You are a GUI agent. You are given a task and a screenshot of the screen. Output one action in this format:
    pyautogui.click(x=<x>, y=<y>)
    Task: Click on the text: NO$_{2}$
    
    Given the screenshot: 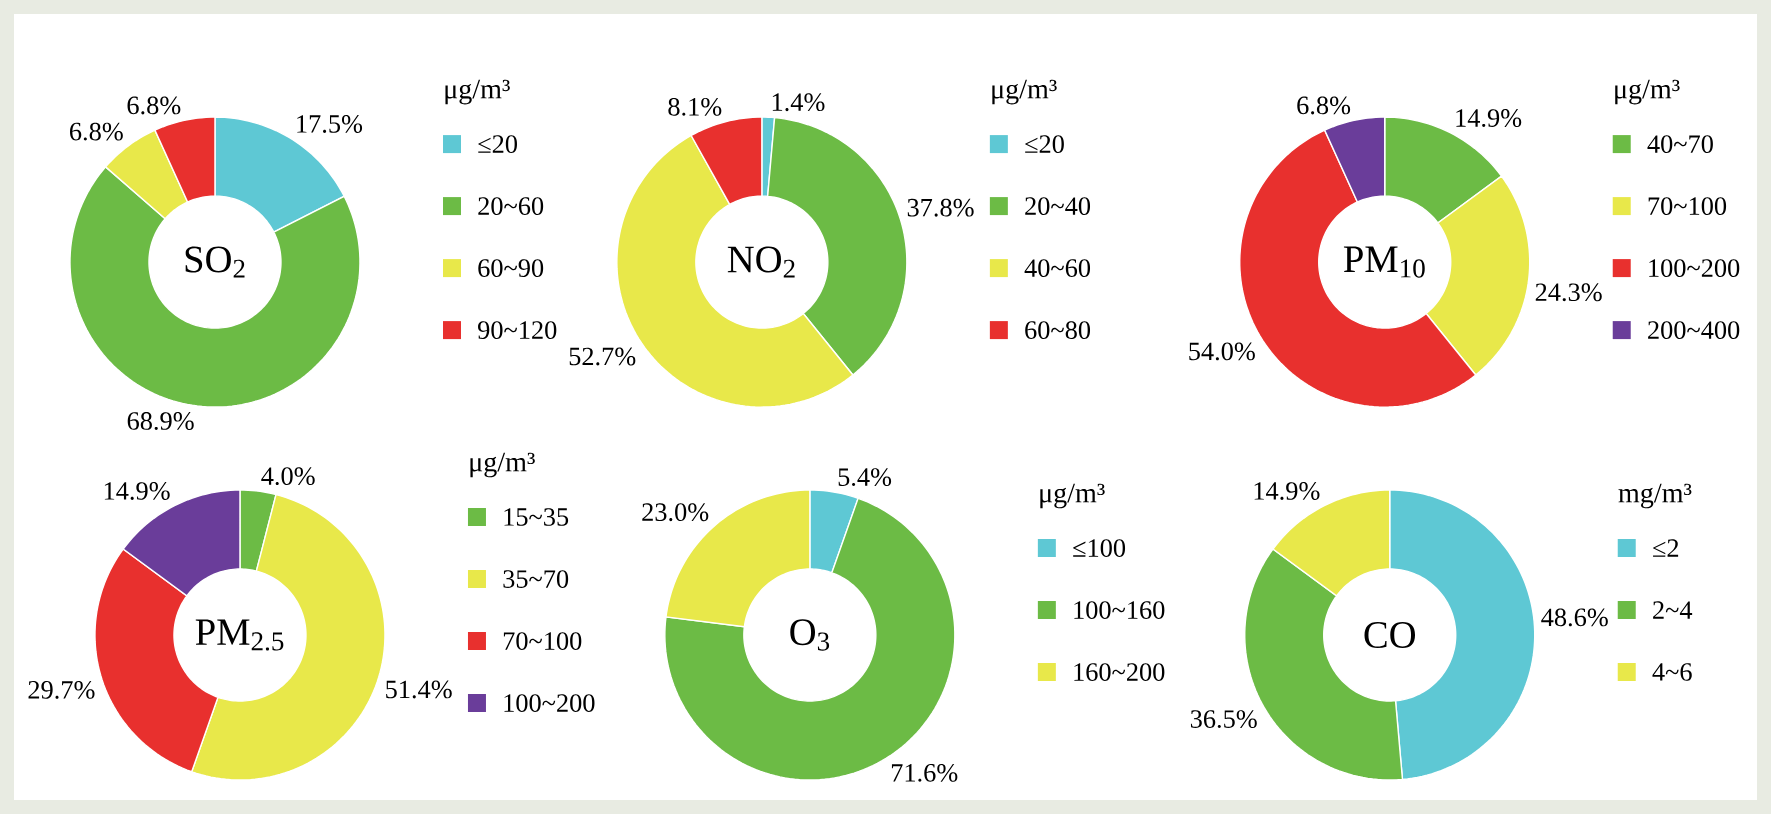 What is the action you would take?
    pyautogui.click(x=761, y=262)
    